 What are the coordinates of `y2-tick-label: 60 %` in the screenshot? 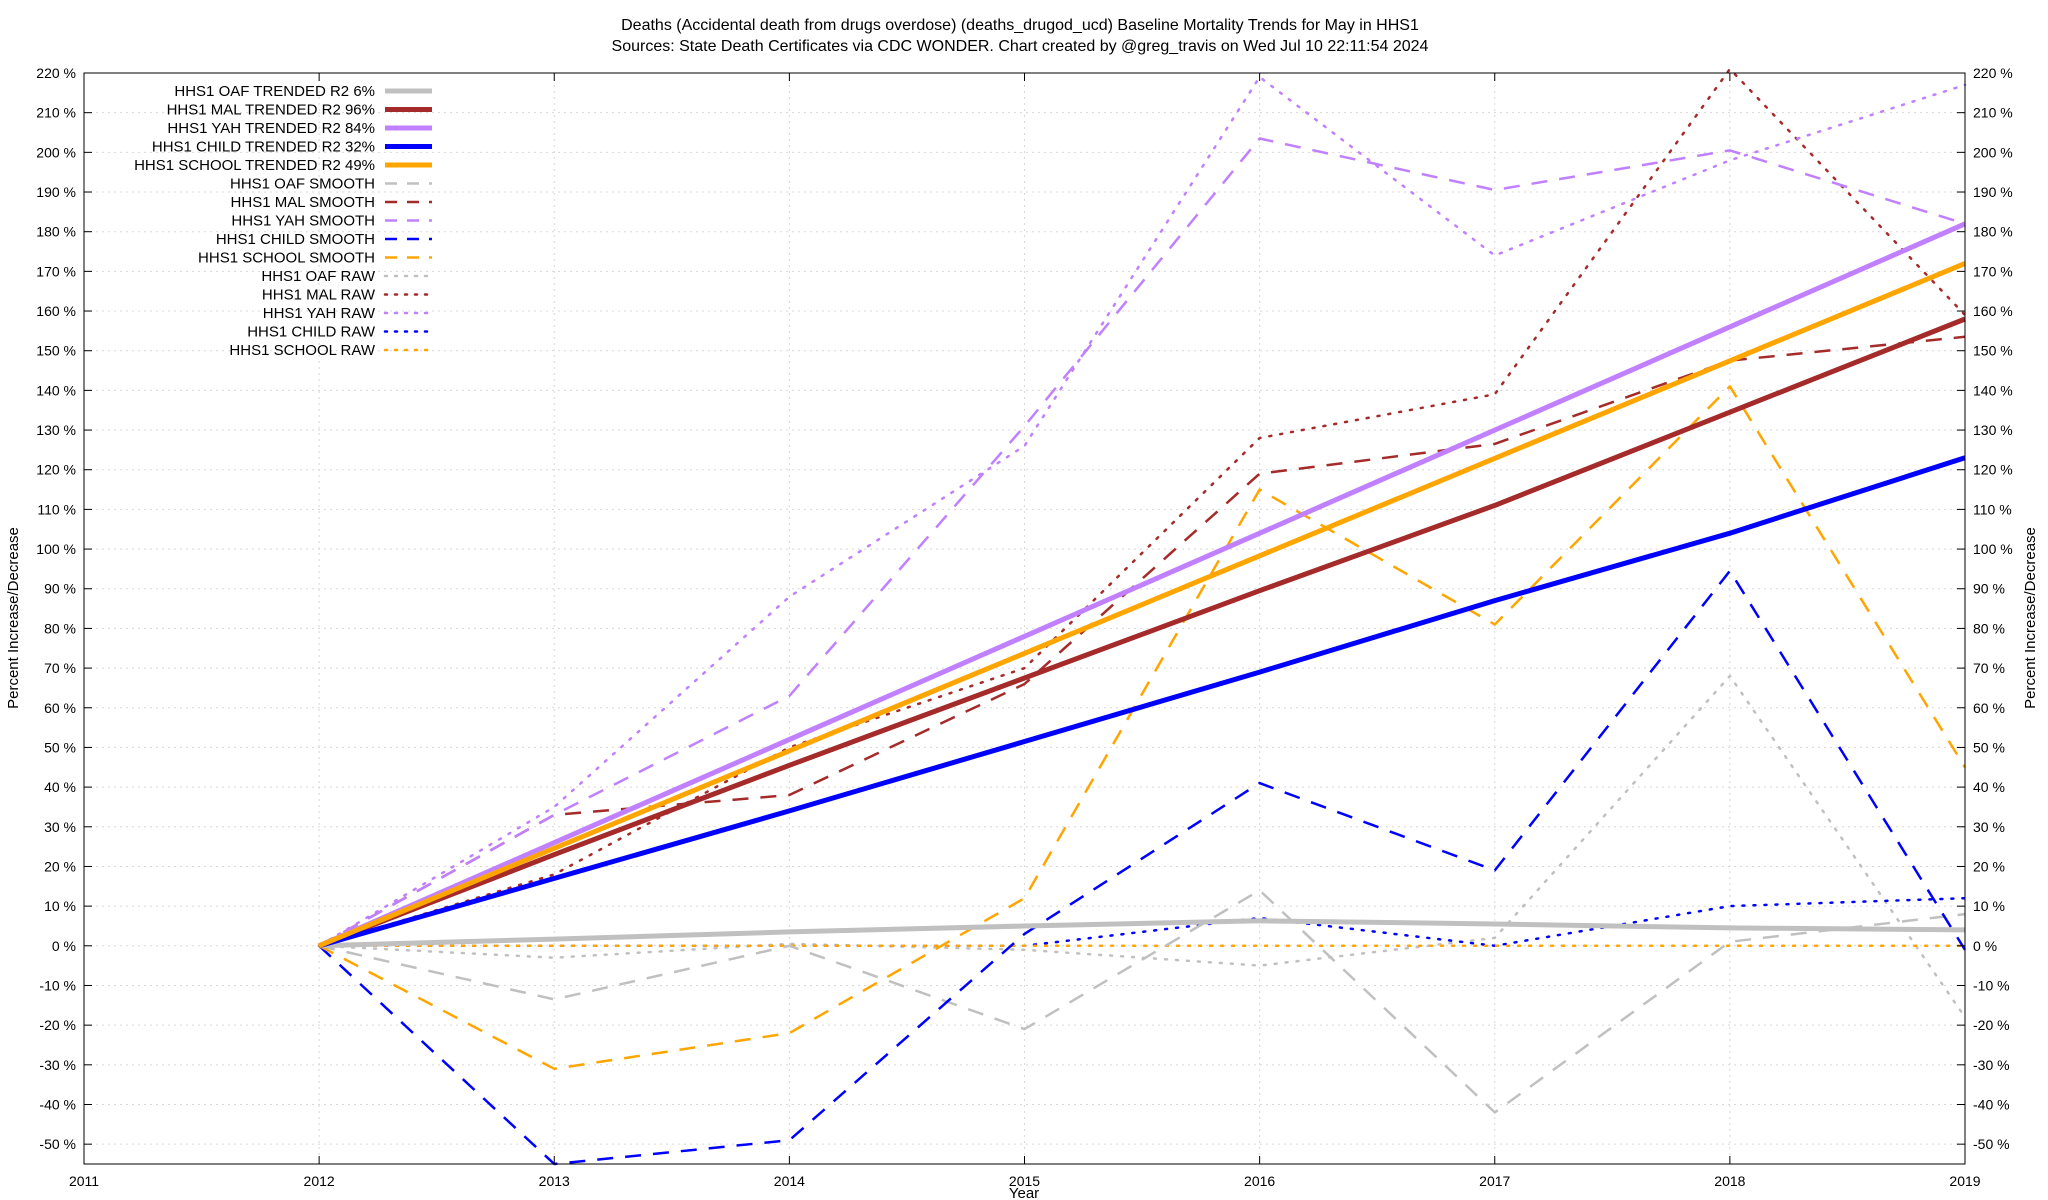 It's located at (1989, 708).